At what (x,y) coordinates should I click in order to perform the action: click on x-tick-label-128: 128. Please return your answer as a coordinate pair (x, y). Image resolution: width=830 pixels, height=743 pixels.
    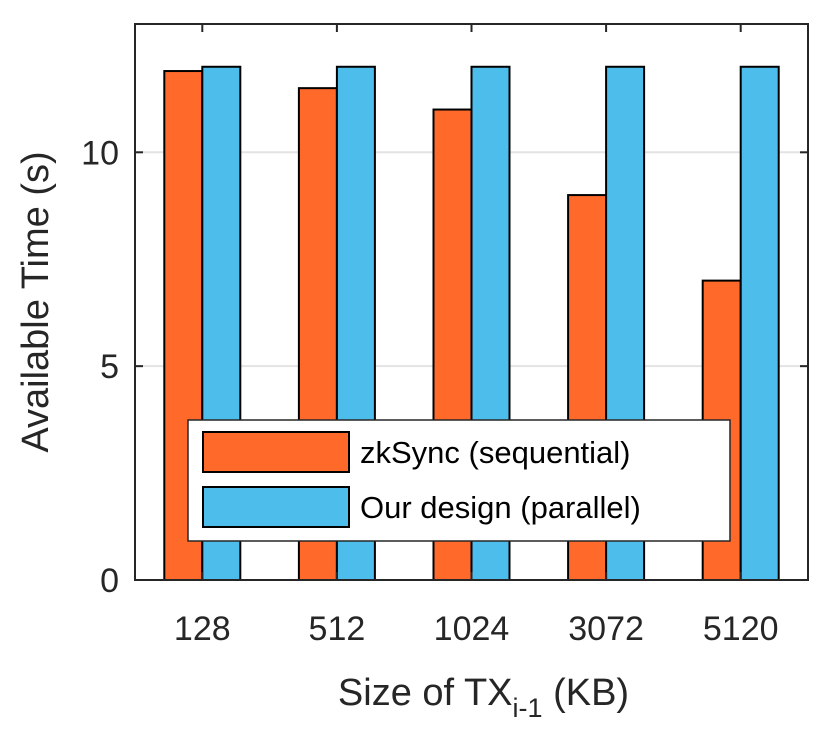
    Looking at the image, I should click on (202, 629).